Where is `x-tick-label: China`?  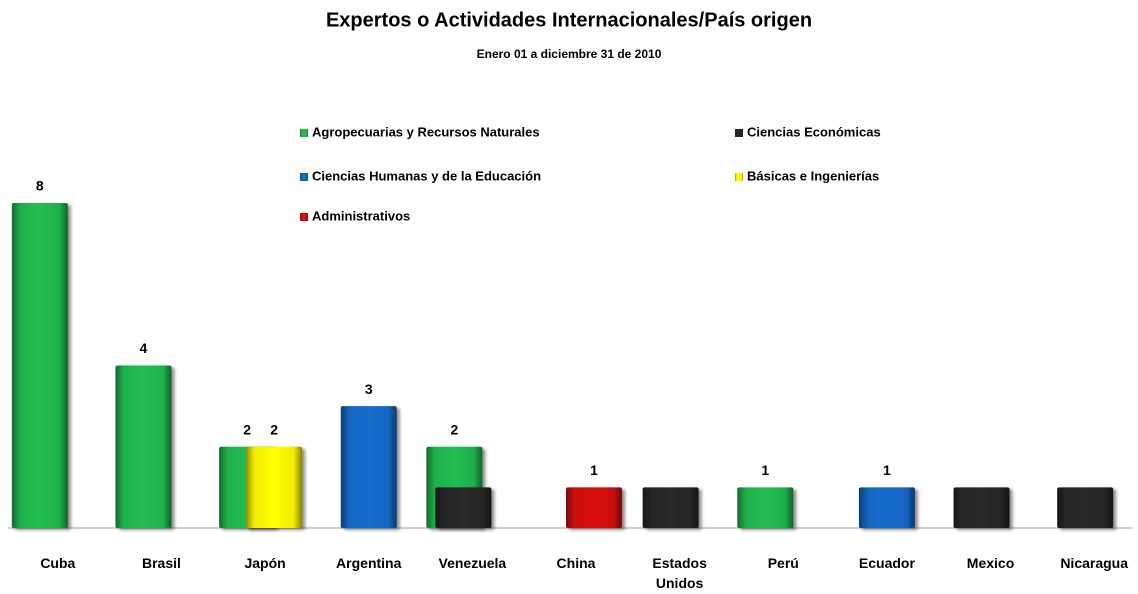
x-tick-label: China is located at coordinates (576, 563).